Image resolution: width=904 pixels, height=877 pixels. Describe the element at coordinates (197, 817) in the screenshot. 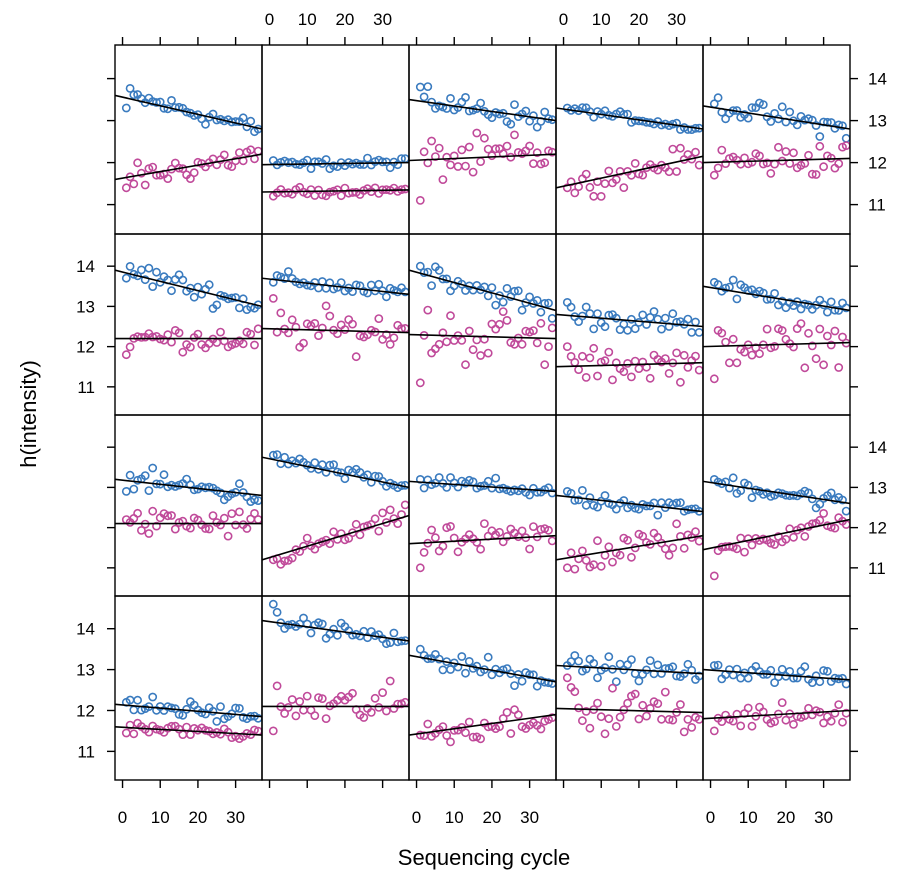

I see `x-tick-label-bottom: 20` at that location.